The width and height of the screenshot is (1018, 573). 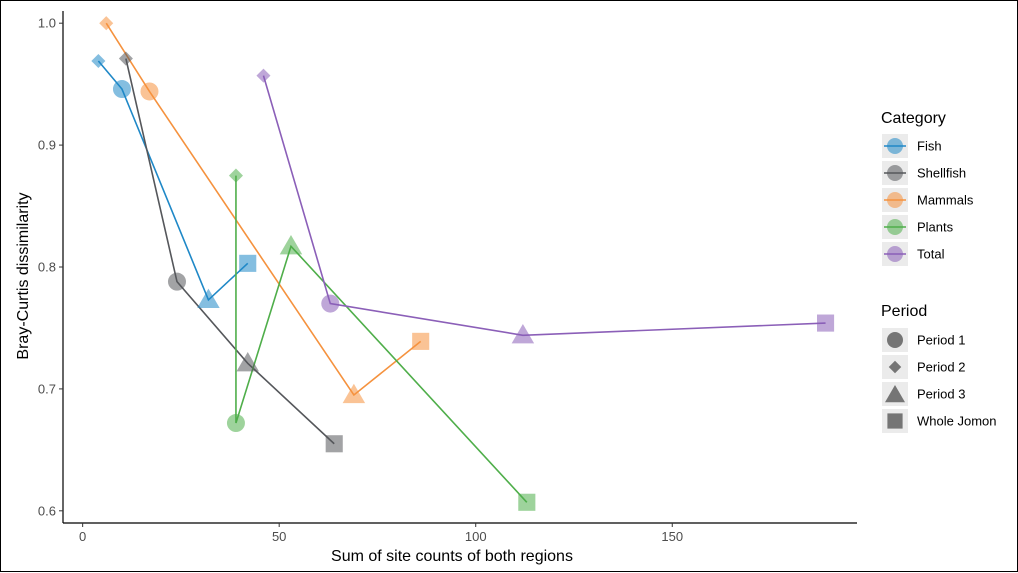 What do you see at coordinates (945, 200) in the screenshot?
I see `legend-label-mammals: Mammals` at bounding box center [945, 200].